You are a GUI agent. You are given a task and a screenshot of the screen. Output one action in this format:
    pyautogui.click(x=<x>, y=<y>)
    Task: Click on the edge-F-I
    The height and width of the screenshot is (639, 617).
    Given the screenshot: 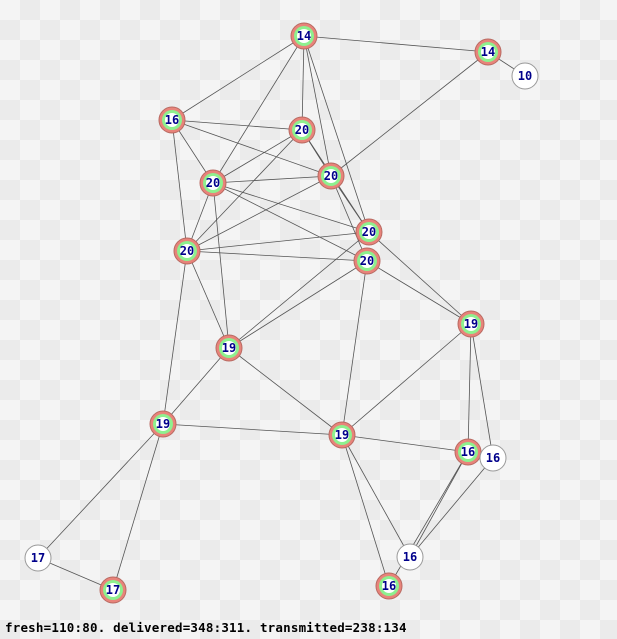 What is the action you would take?
    pyautogui.click(x=259, y=213)
    